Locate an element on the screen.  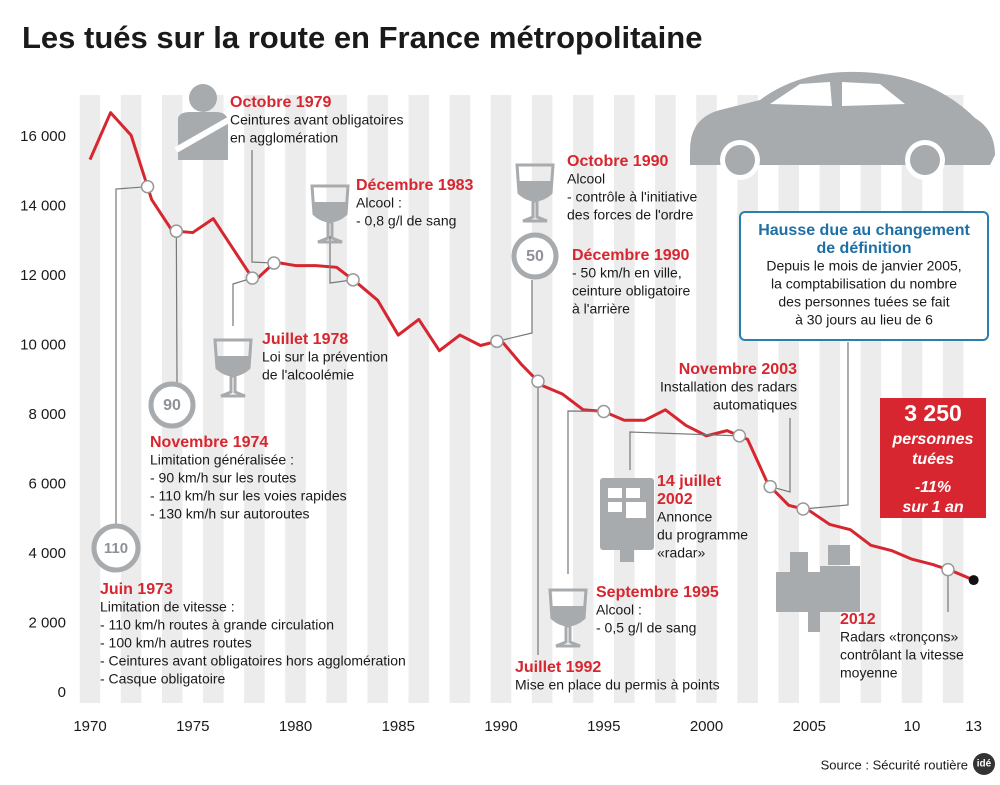
annotation-text: Radars «tronçons» is located at coordinates (899, 637).